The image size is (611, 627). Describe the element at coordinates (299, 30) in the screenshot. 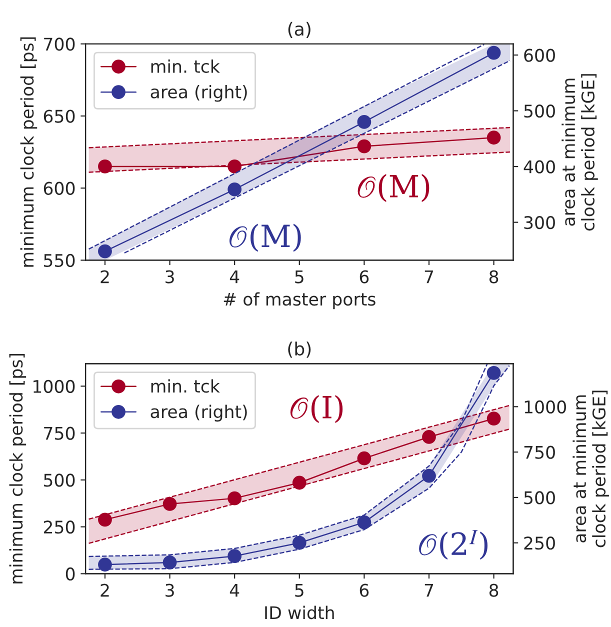

I see `chart-title: (a)` at that location.